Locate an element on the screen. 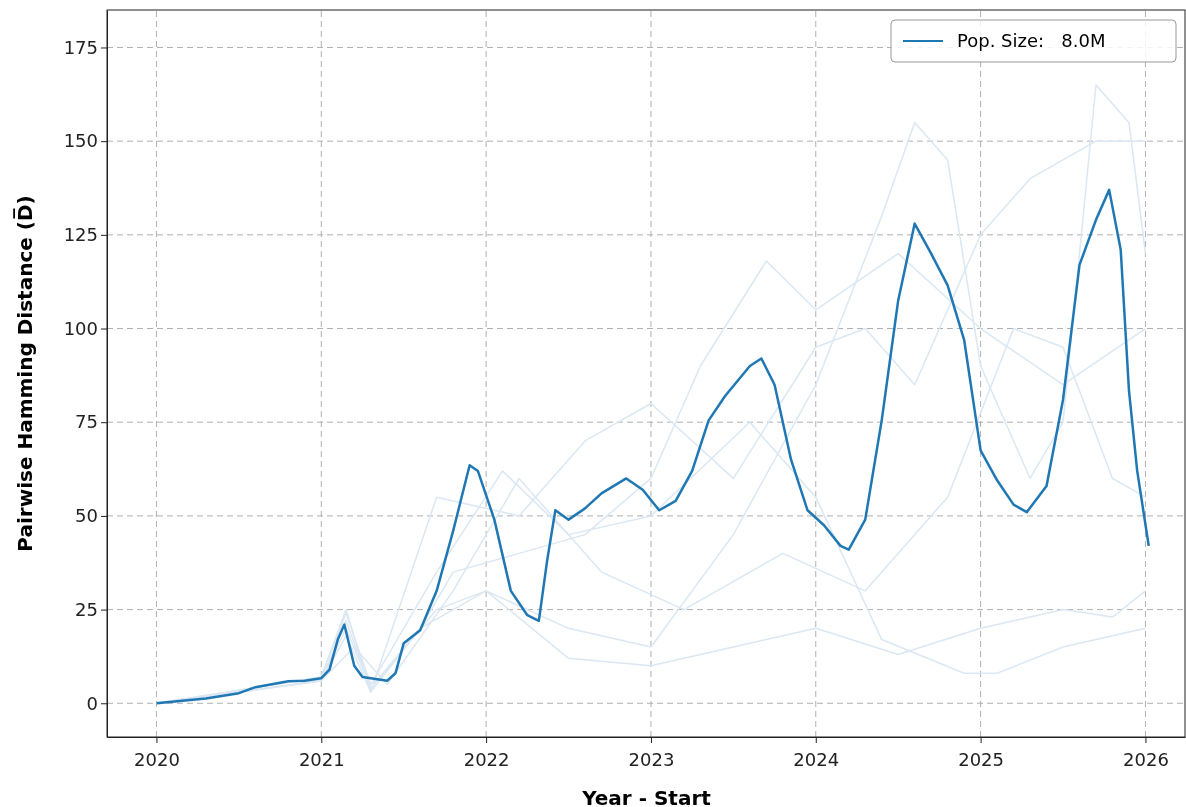  x-tick-label: 2022 is located at coordinates (486, 759).